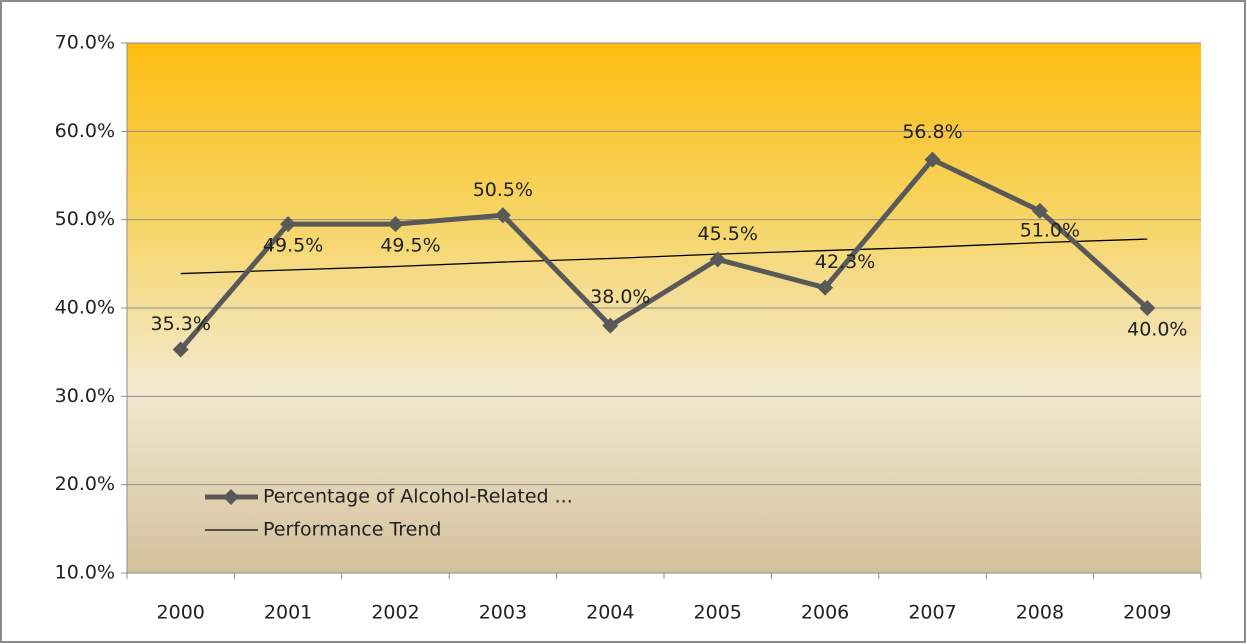  I want to click on y-tick-label: 60.0%, so click(85, 131).